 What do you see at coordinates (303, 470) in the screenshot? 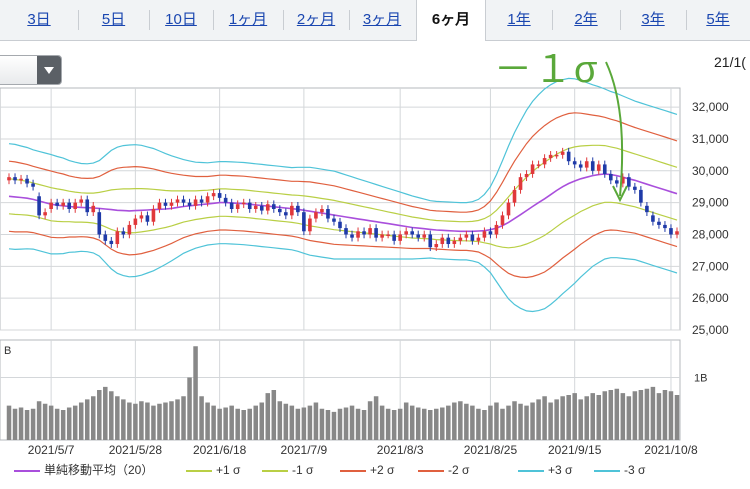
I see `legend-label: -1 σ` at bounding box center [303, 470].